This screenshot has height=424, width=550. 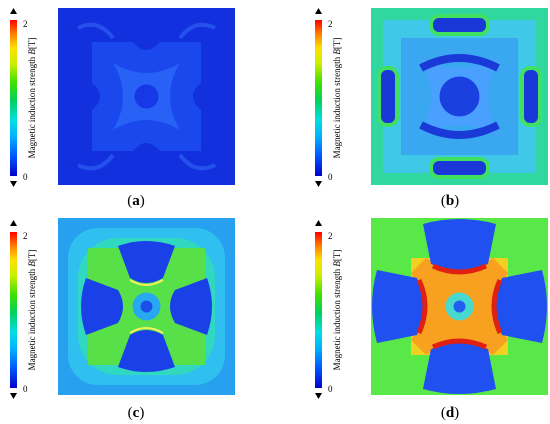 I want to click on field-map-b, so click(x=459, y=96).